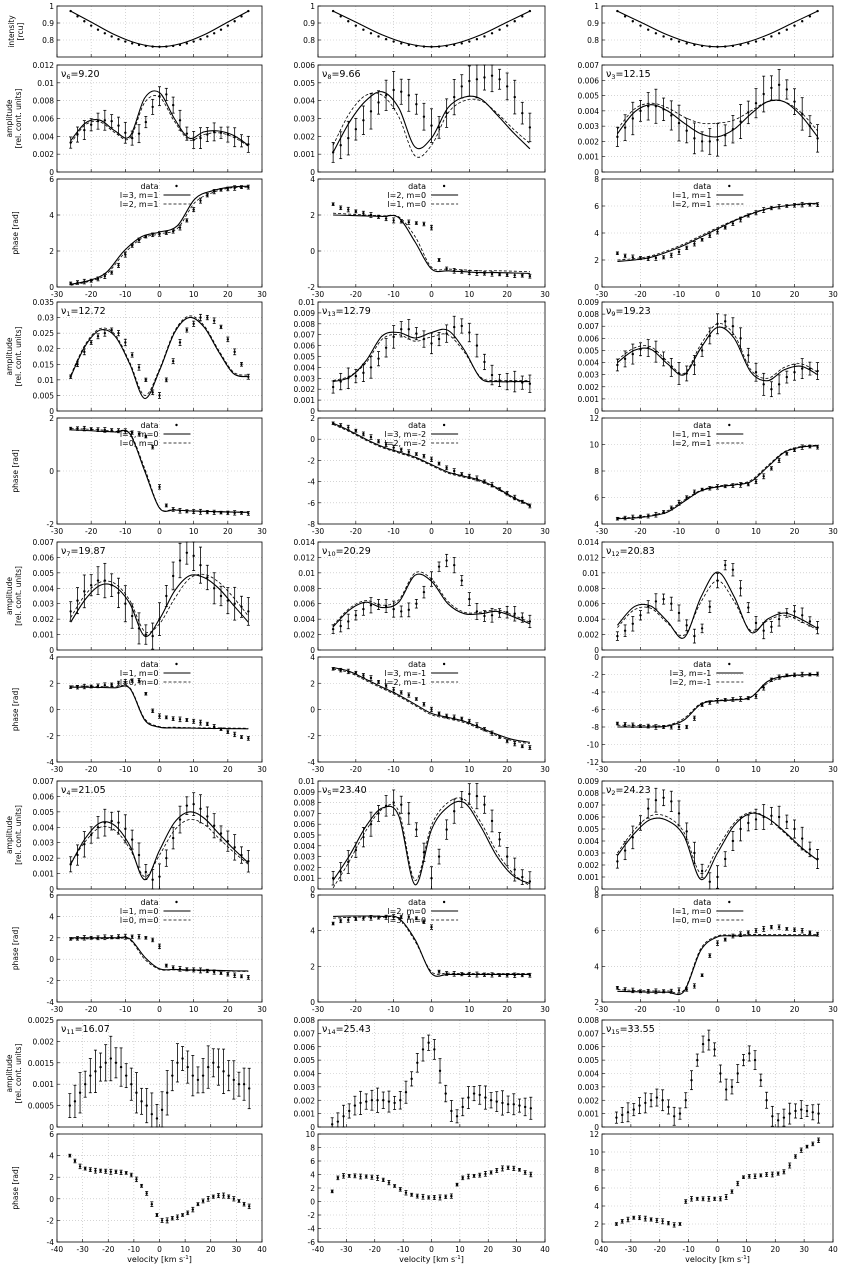  What do you see at coordinates (41, 1106) in the screenshot?
I see `y-tick-label: 0.0005` at bounding box center [41, 1106].